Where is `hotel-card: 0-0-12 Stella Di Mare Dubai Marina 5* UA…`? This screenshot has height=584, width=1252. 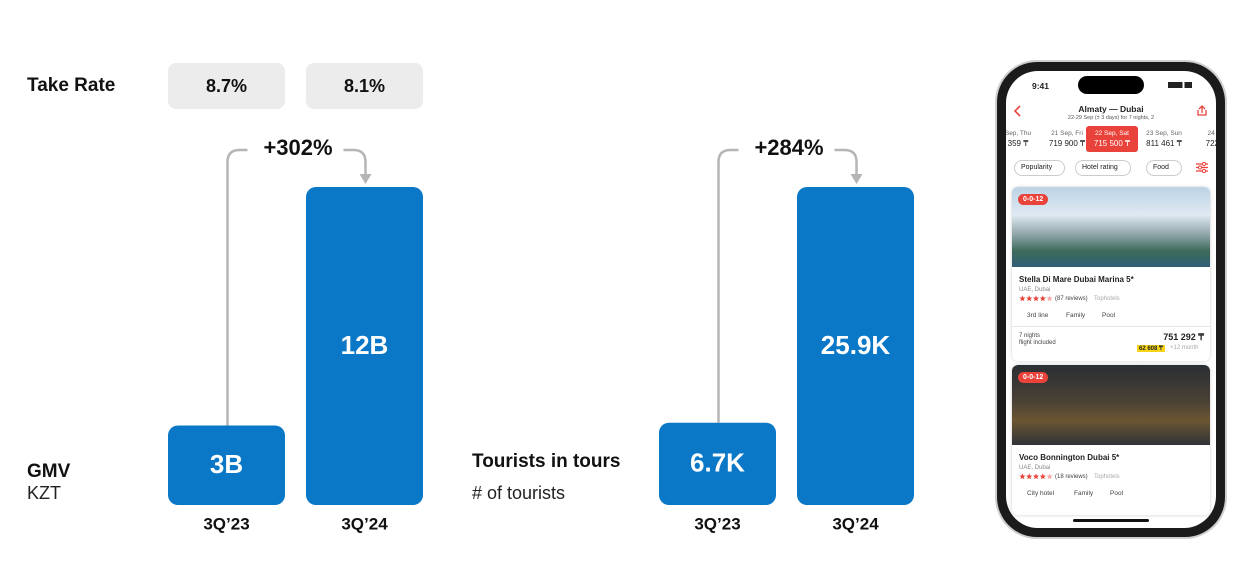
hotel-card: 0-0-12 Stella Di Mare Dubai Marina 5* UA… is located at coordinates (1111, 274).